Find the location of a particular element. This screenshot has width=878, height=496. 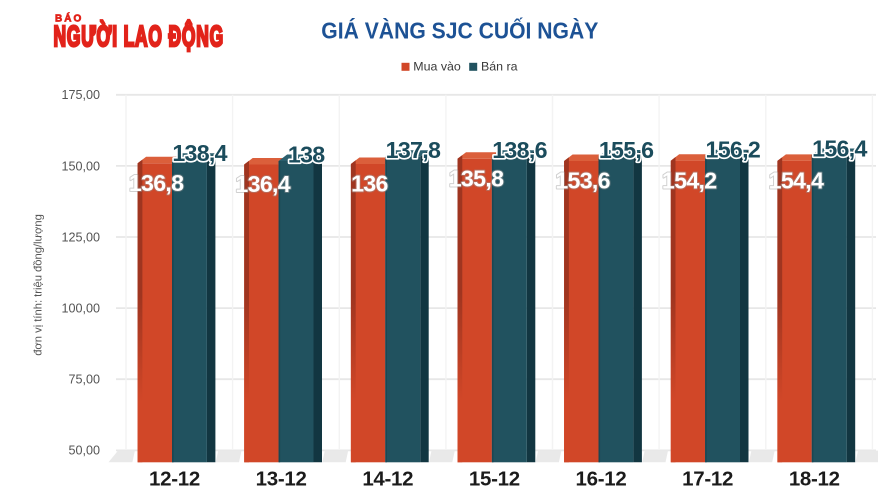

svg-text: GIÁ VÀNG SJC CUỐI NGÀY is located at coordinates (459, 30).